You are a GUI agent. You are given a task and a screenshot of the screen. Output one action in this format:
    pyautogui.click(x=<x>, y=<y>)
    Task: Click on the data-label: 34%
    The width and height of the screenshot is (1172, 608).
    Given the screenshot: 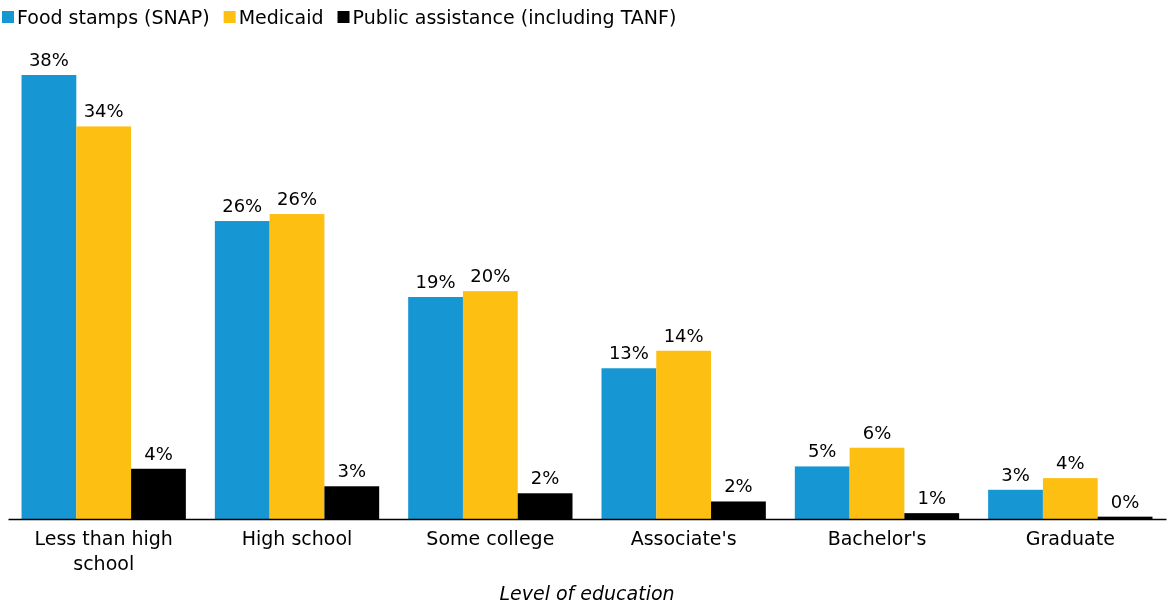 What is the action you would take?
    pyautogui.click(x=103, y=111)
    